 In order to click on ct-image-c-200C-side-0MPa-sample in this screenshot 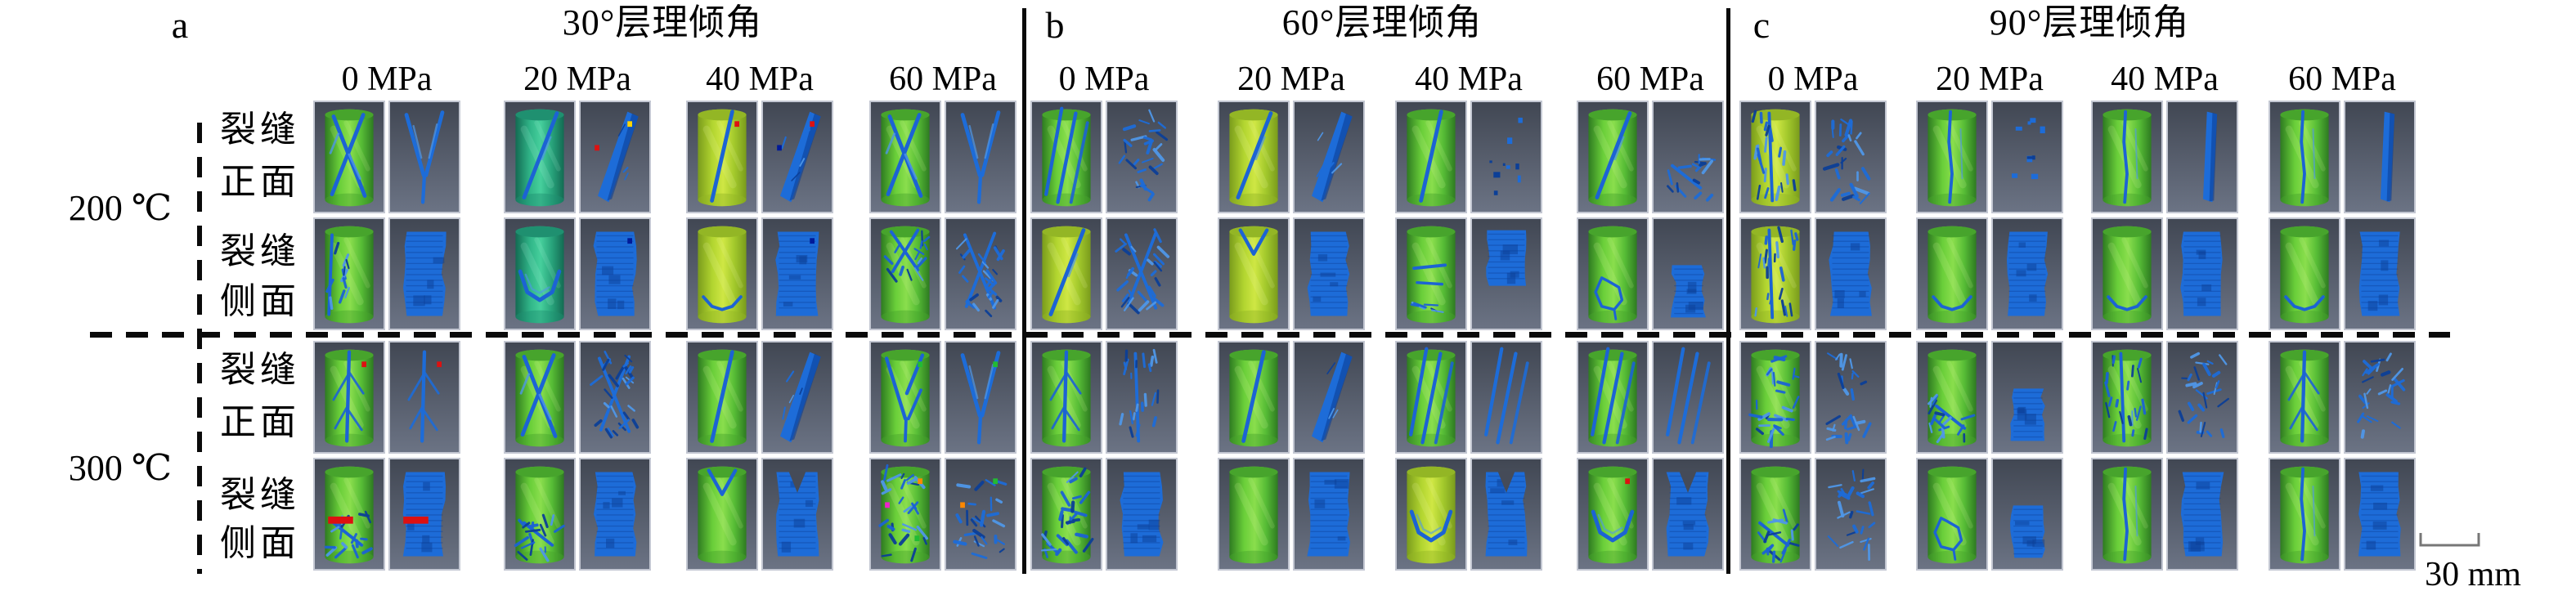, I will do `click(1775, 273)`.